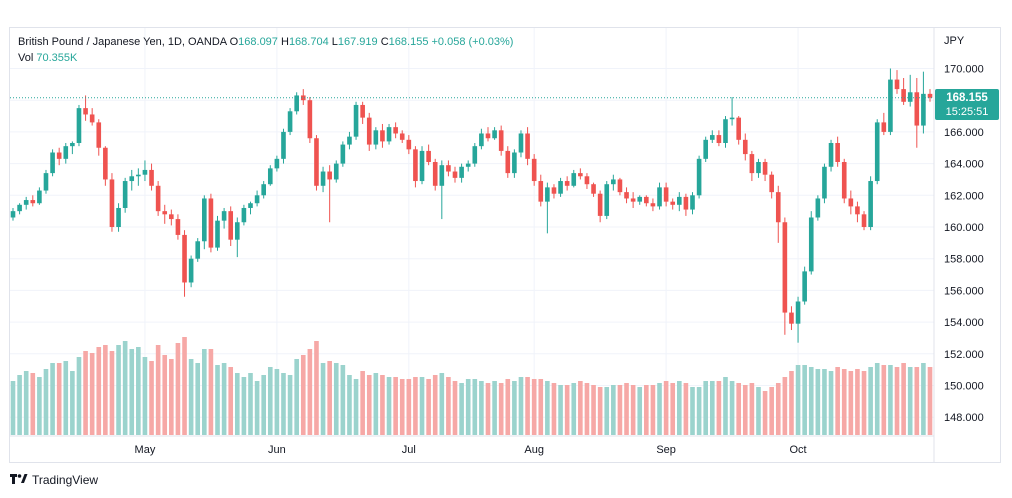  Describe the element at coordinates (26, 58) in the screenshot. I see `volume-label: Vol` at that location.